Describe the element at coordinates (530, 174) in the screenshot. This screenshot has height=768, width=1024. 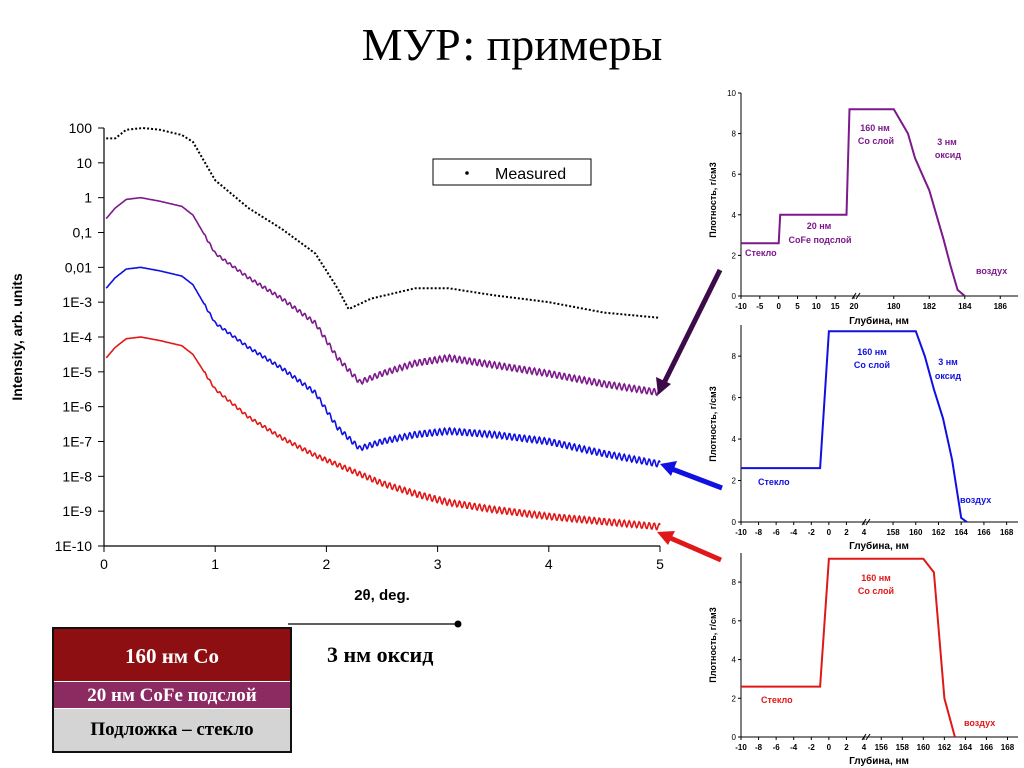
I see `legend-entry: Measured` at that location.